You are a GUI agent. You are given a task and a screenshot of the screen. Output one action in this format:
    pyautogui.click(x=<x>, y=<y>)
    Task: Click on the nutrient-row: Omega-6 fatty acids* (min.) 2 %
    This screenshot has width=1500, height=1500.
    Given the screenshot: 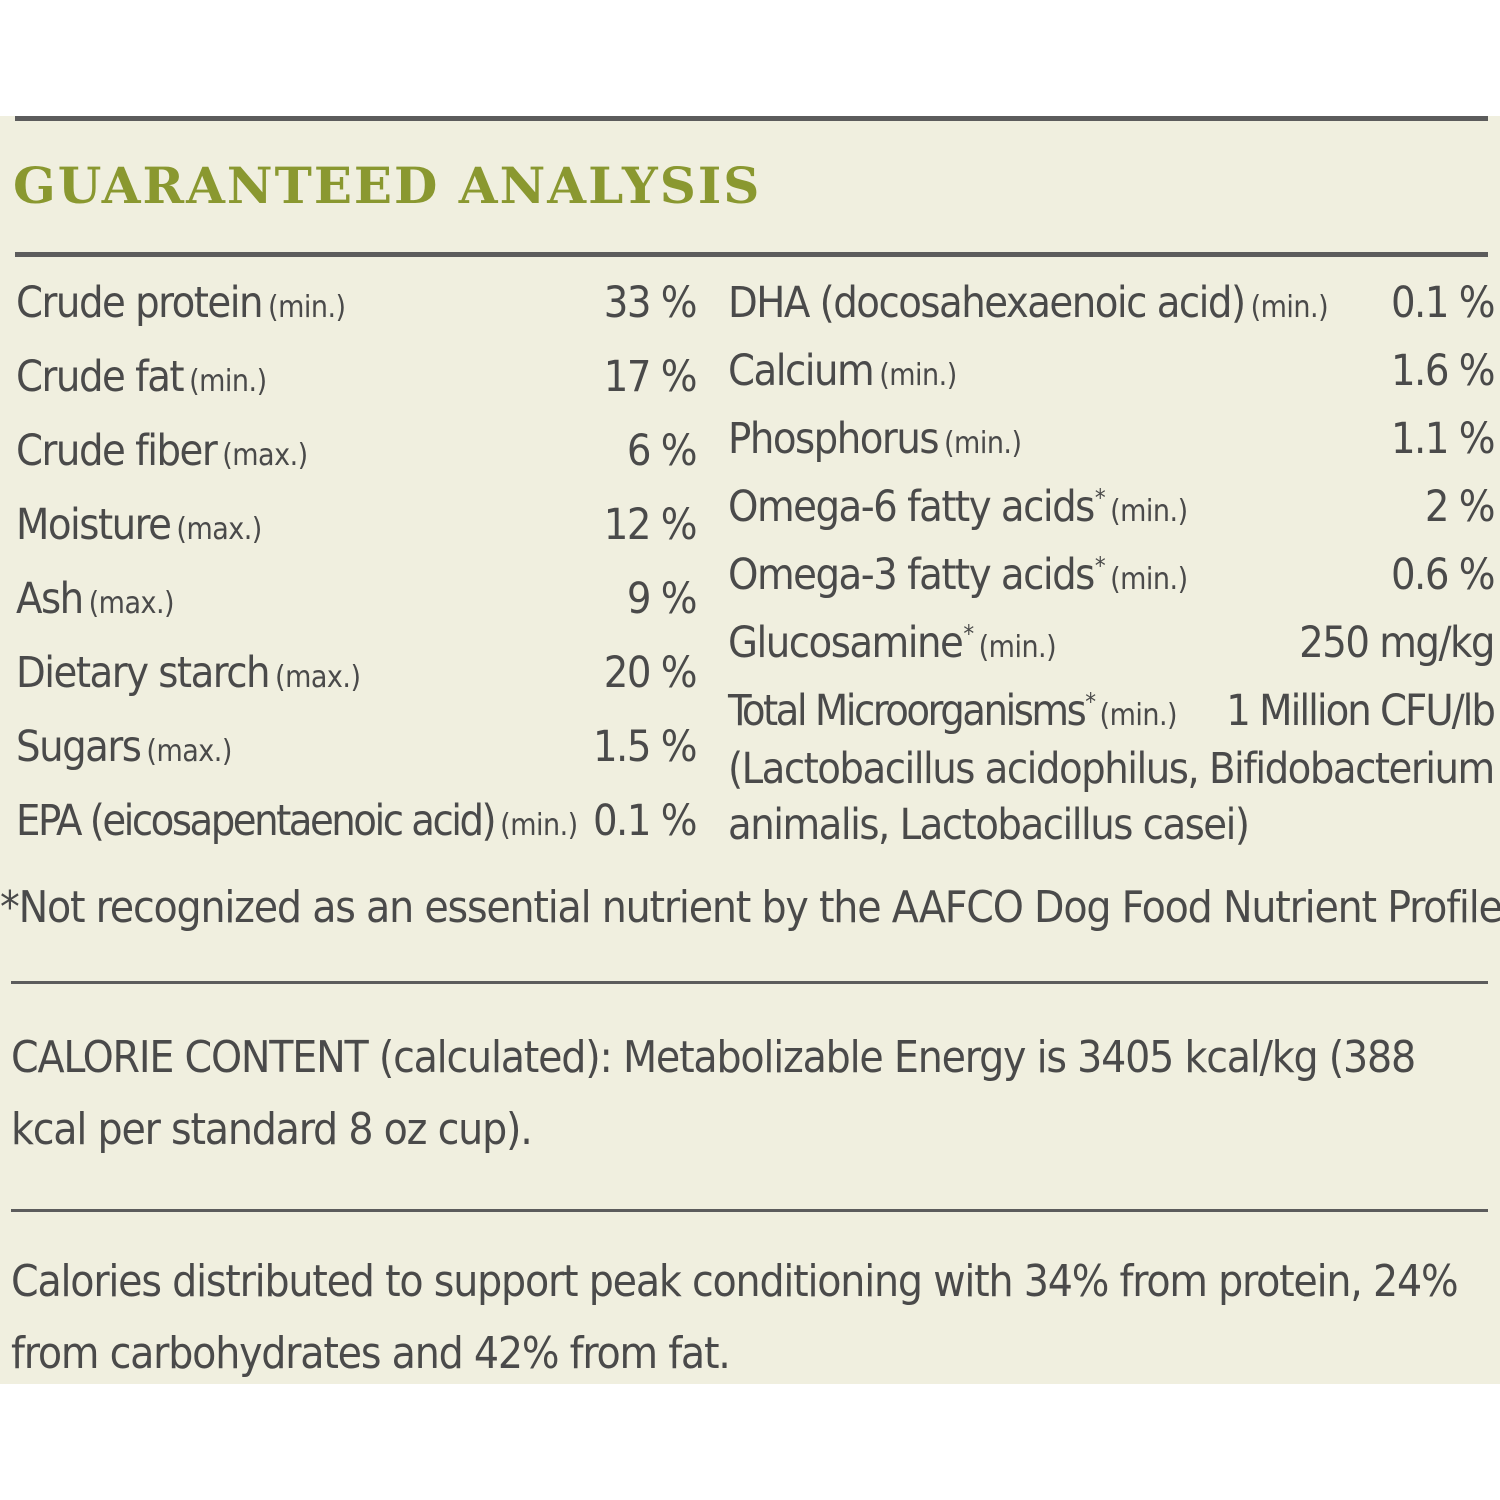 What is the action you would take?
    pyautogui.click(x=1112, y=507)
    